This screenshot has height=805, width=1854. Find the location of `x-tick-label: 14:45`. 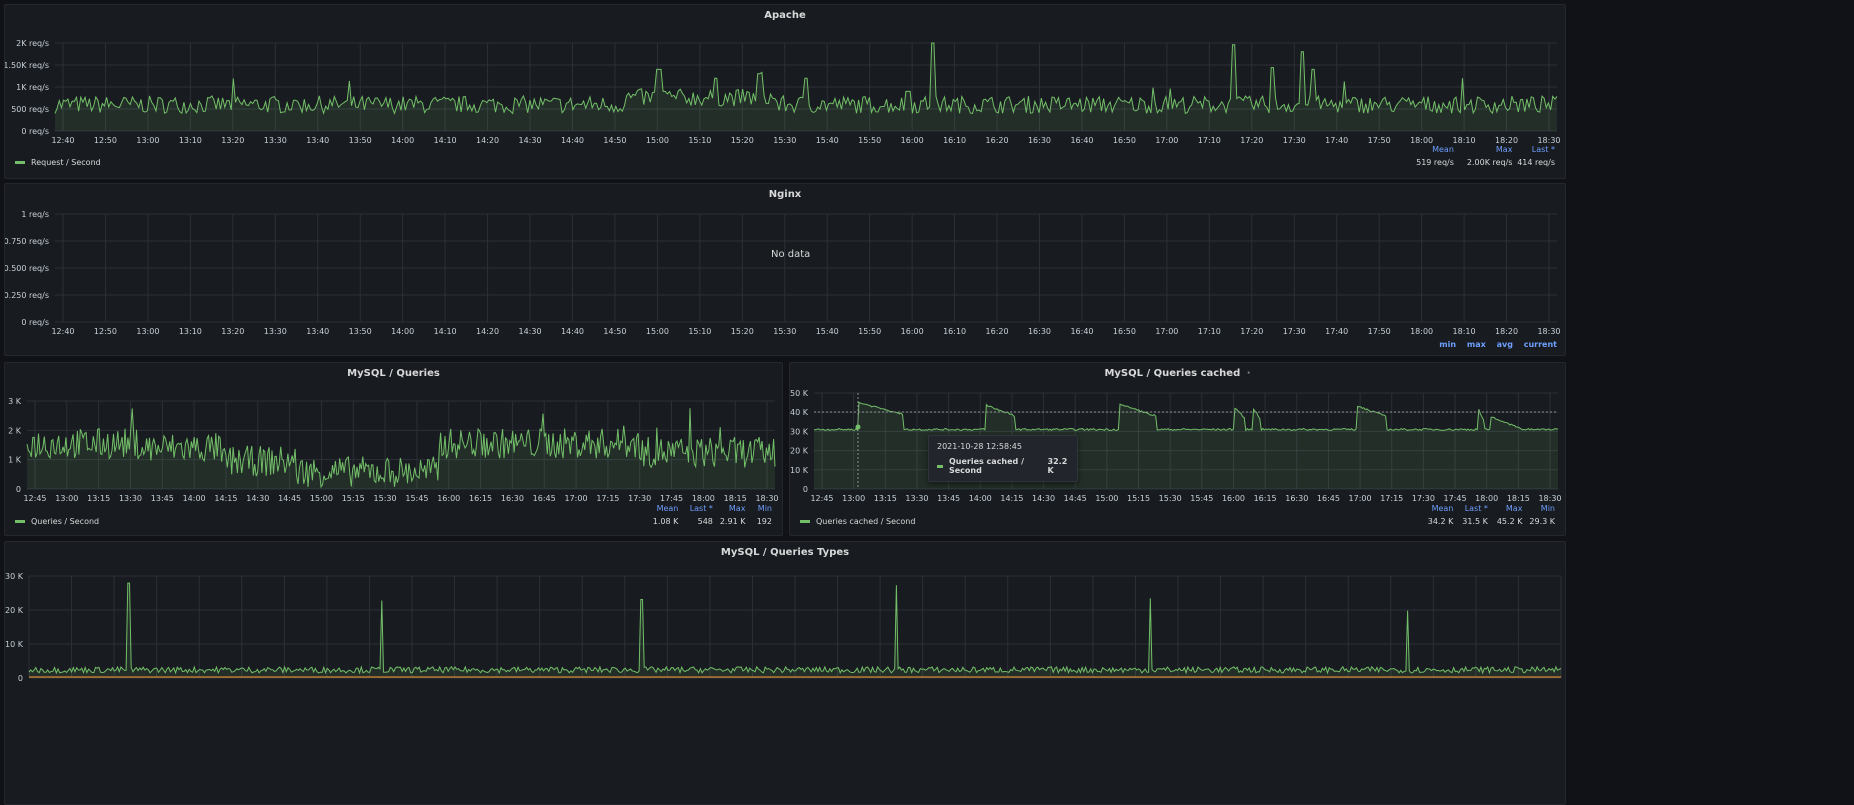

x-tick-label: 14:45 is located at coordinates (289, 498).